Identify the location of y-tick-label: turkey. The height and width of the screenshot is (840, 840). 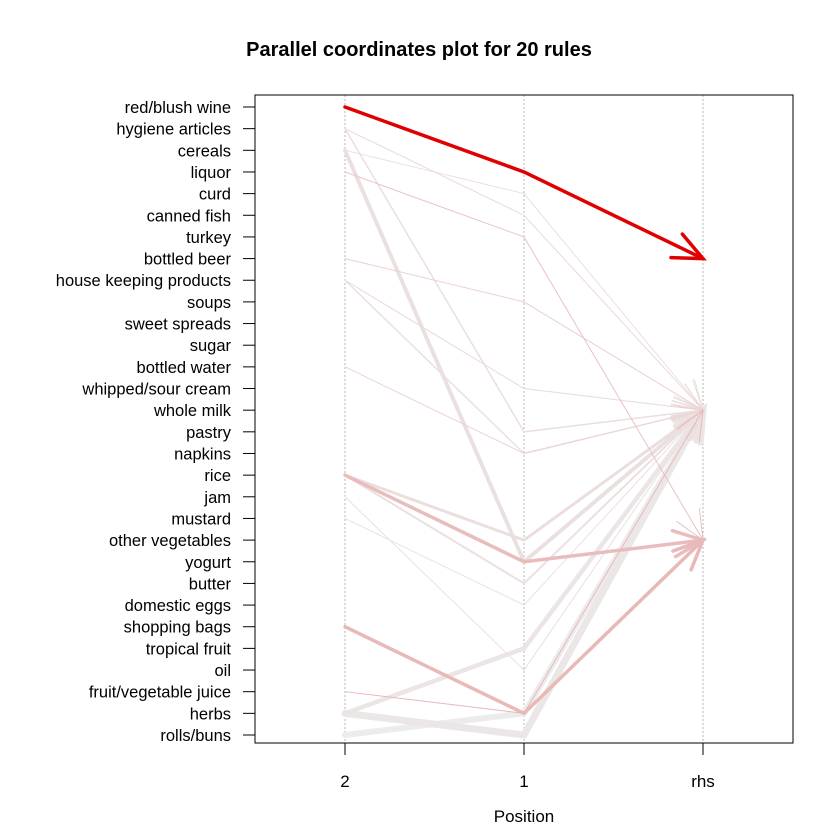
(209, 238).